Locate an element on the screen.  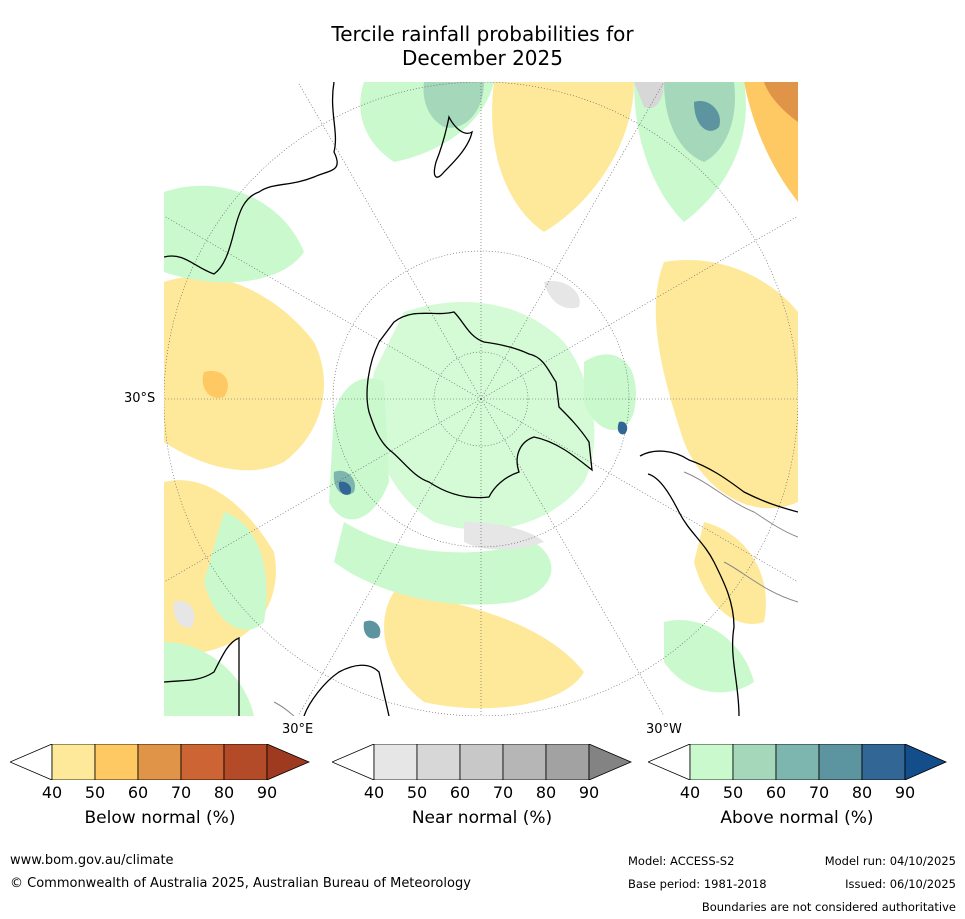
tick-above-90: 90 is located at coordinates (905, 792).